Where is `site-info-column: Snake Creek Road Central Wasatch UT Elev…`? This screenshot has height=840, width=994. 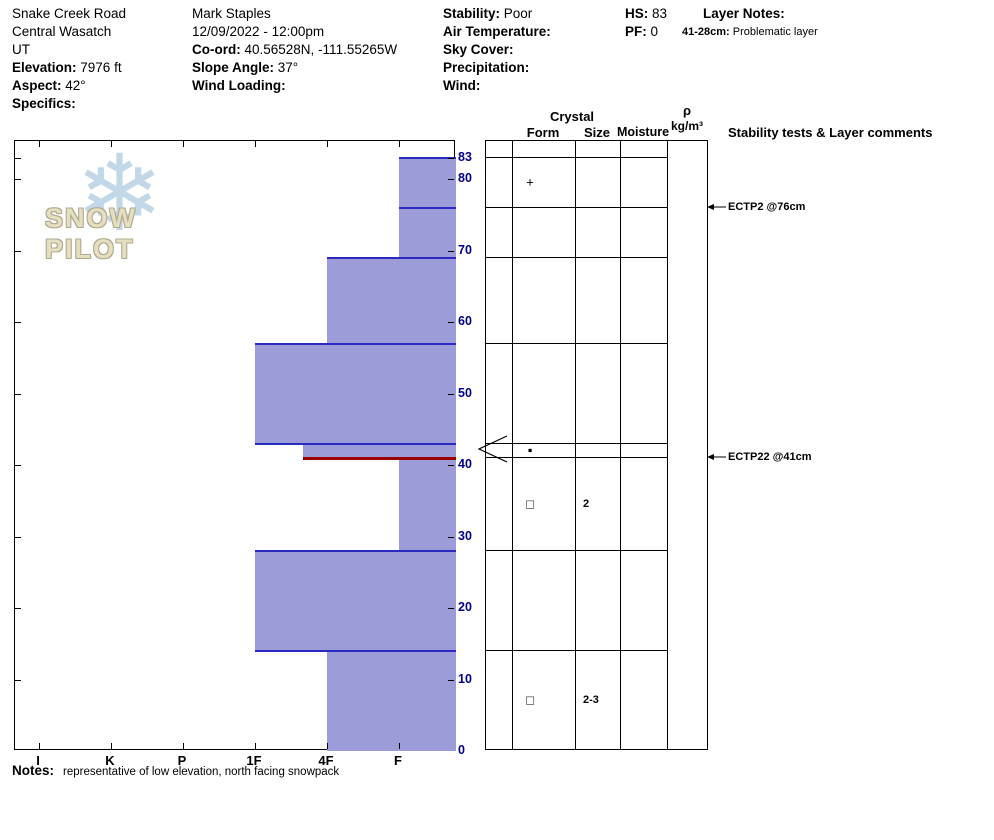 site-info-column: Snake Creek Road Central Wasatch UT Elev… is located at coordinates (69, 59).